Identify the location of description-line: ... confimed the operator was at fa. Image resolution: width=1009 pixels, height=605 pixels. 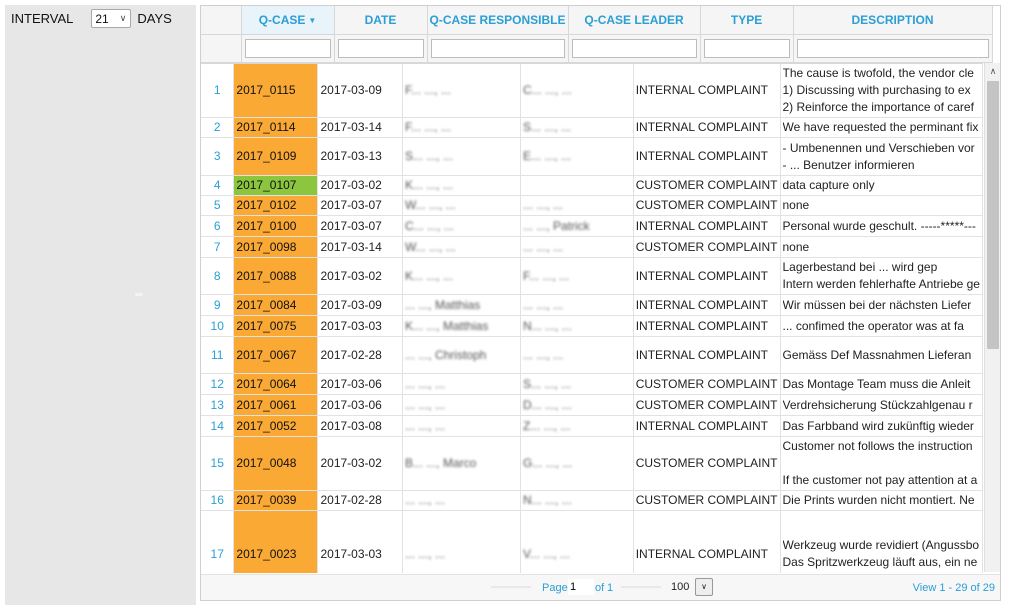
(873, 325).